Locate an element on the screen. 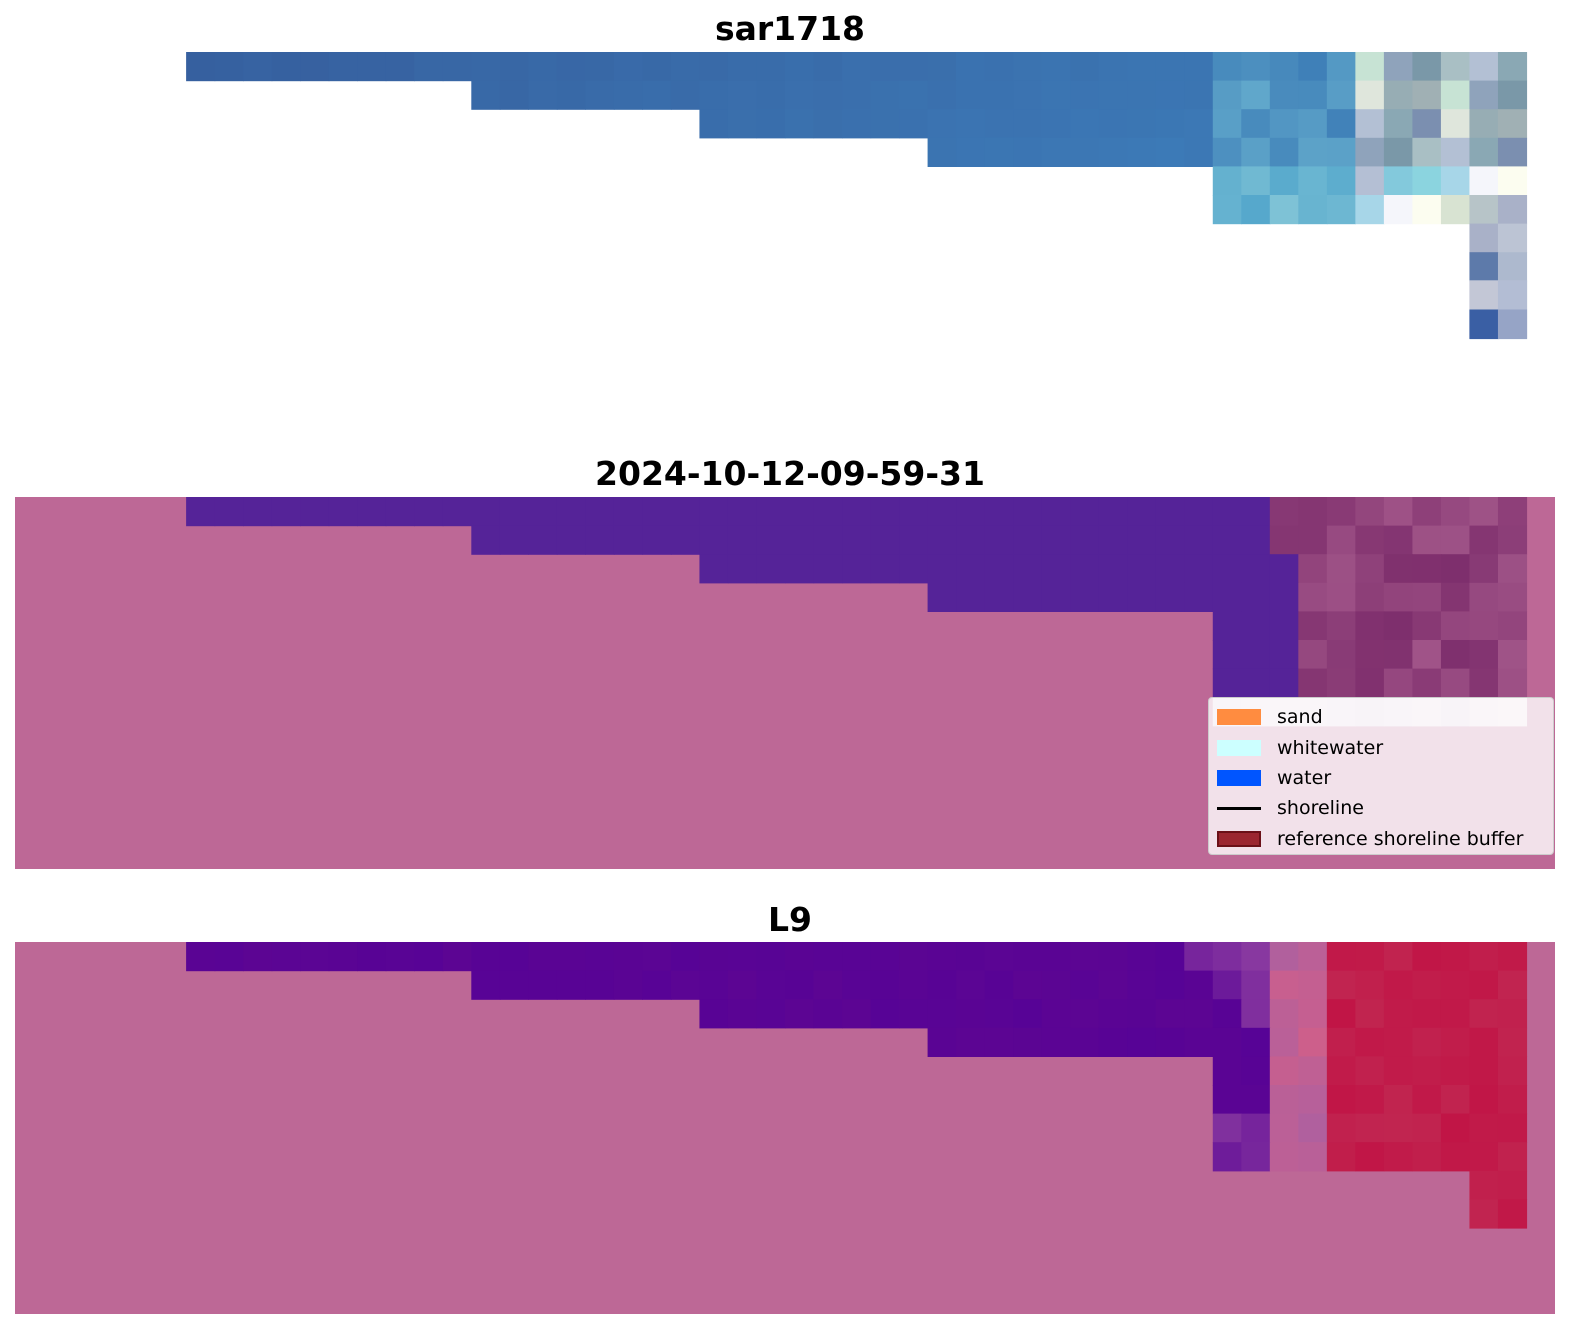  legend-label-water: water is located at coordinates (1304, 777).